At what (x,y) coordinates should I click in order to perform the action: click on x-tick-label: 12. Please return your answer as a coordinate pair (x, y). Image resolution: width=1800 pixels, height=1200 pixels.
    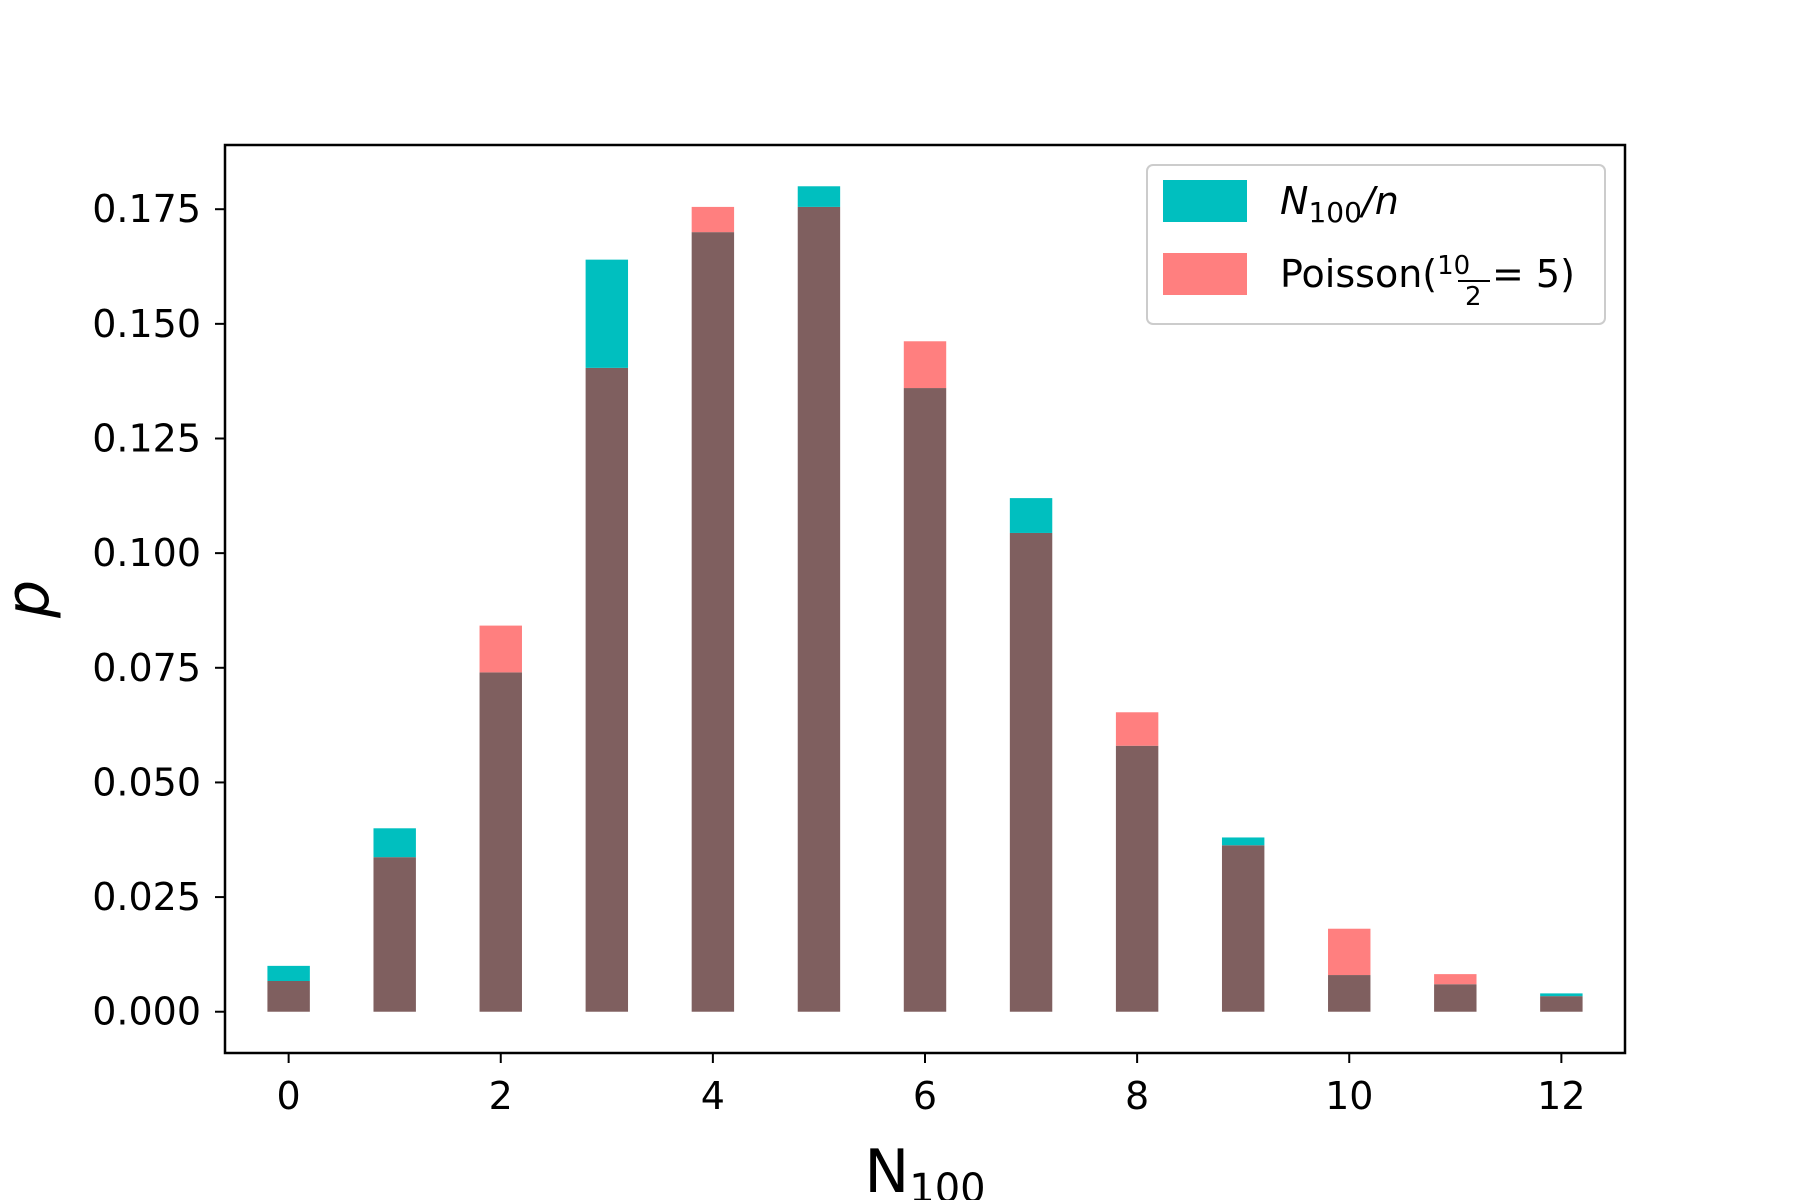
    Looking at the image, I should click on (1561, 1096).